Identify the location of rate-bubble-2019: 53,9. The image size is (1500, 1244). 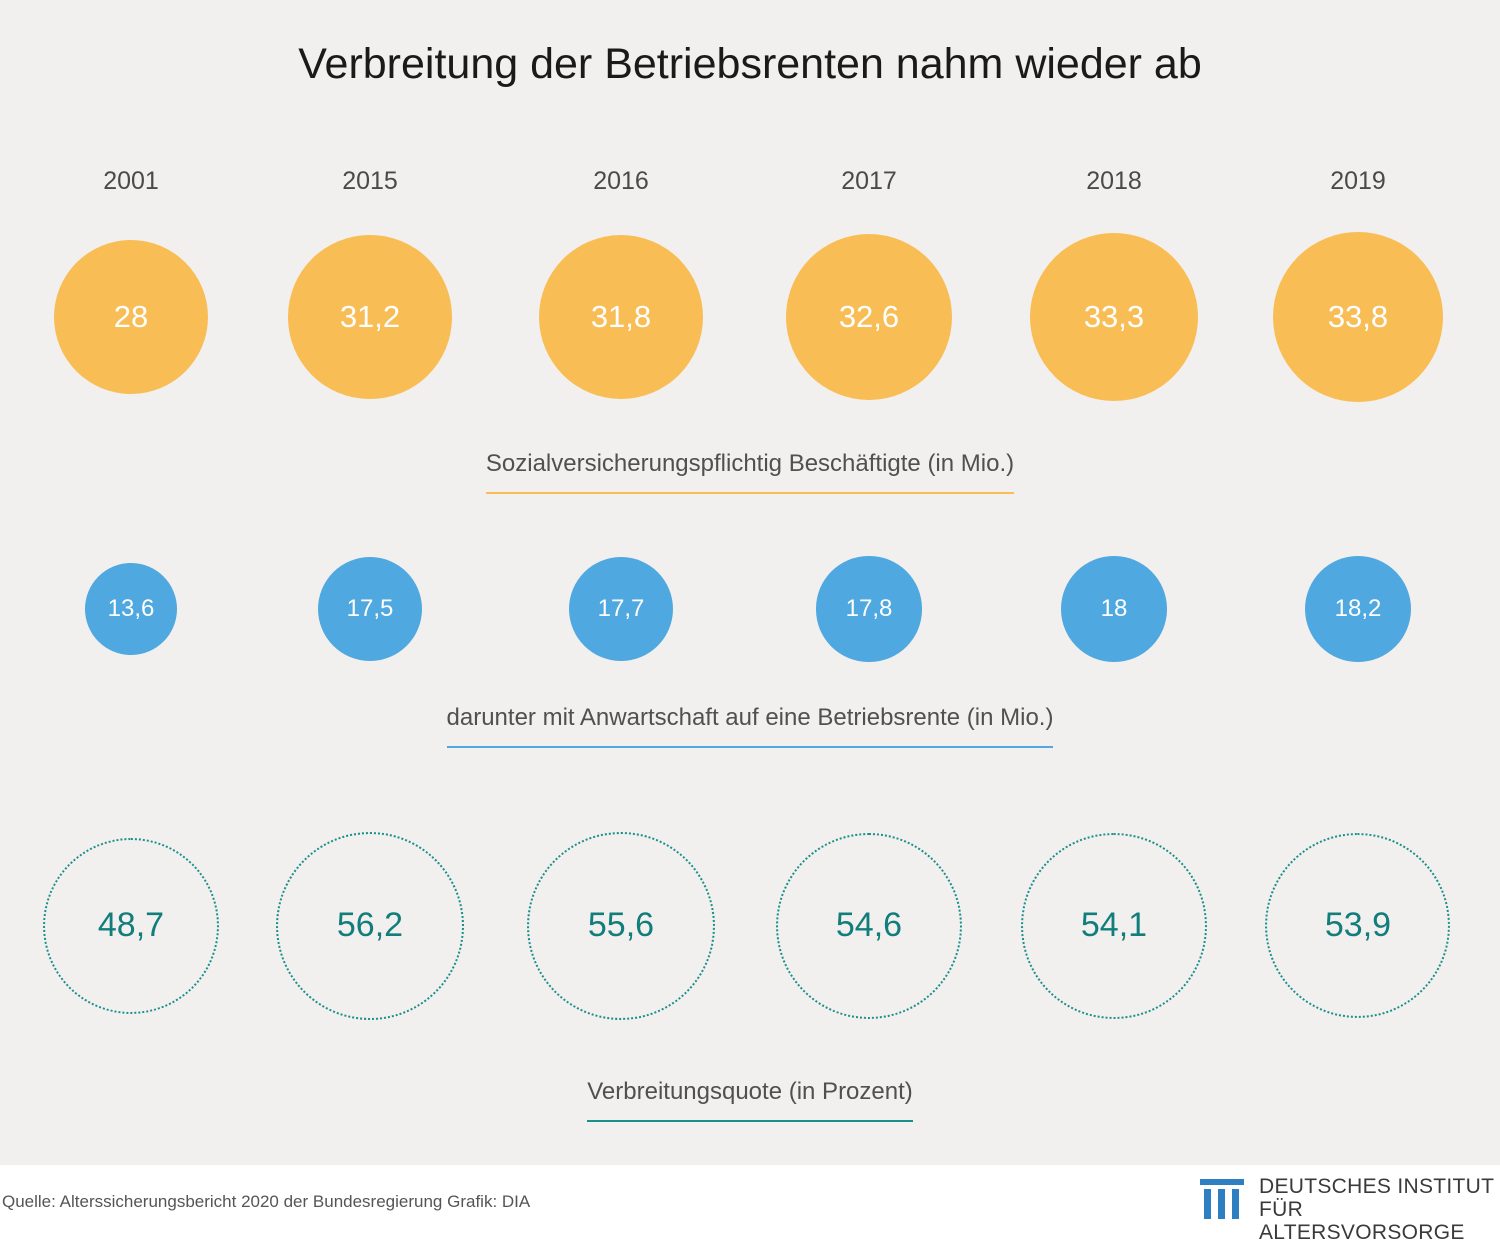
(1358, 926).